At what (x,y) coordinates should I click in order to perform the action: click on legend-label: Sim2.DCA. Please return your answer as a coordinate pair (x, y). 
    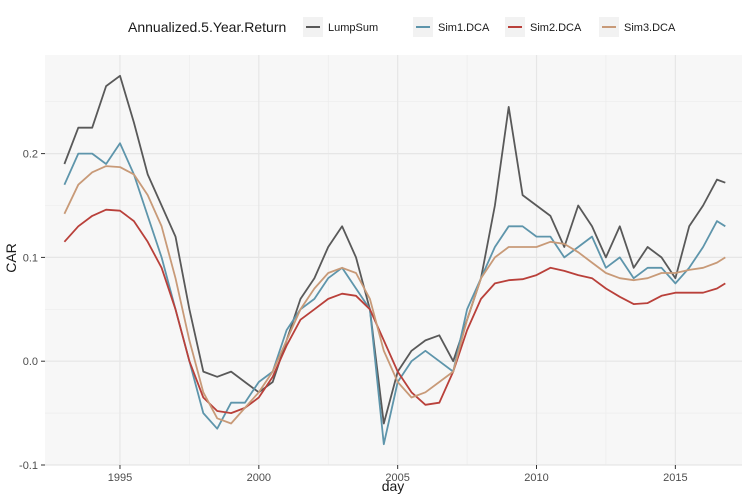
    Looking at the image, I should click on (556, 28).